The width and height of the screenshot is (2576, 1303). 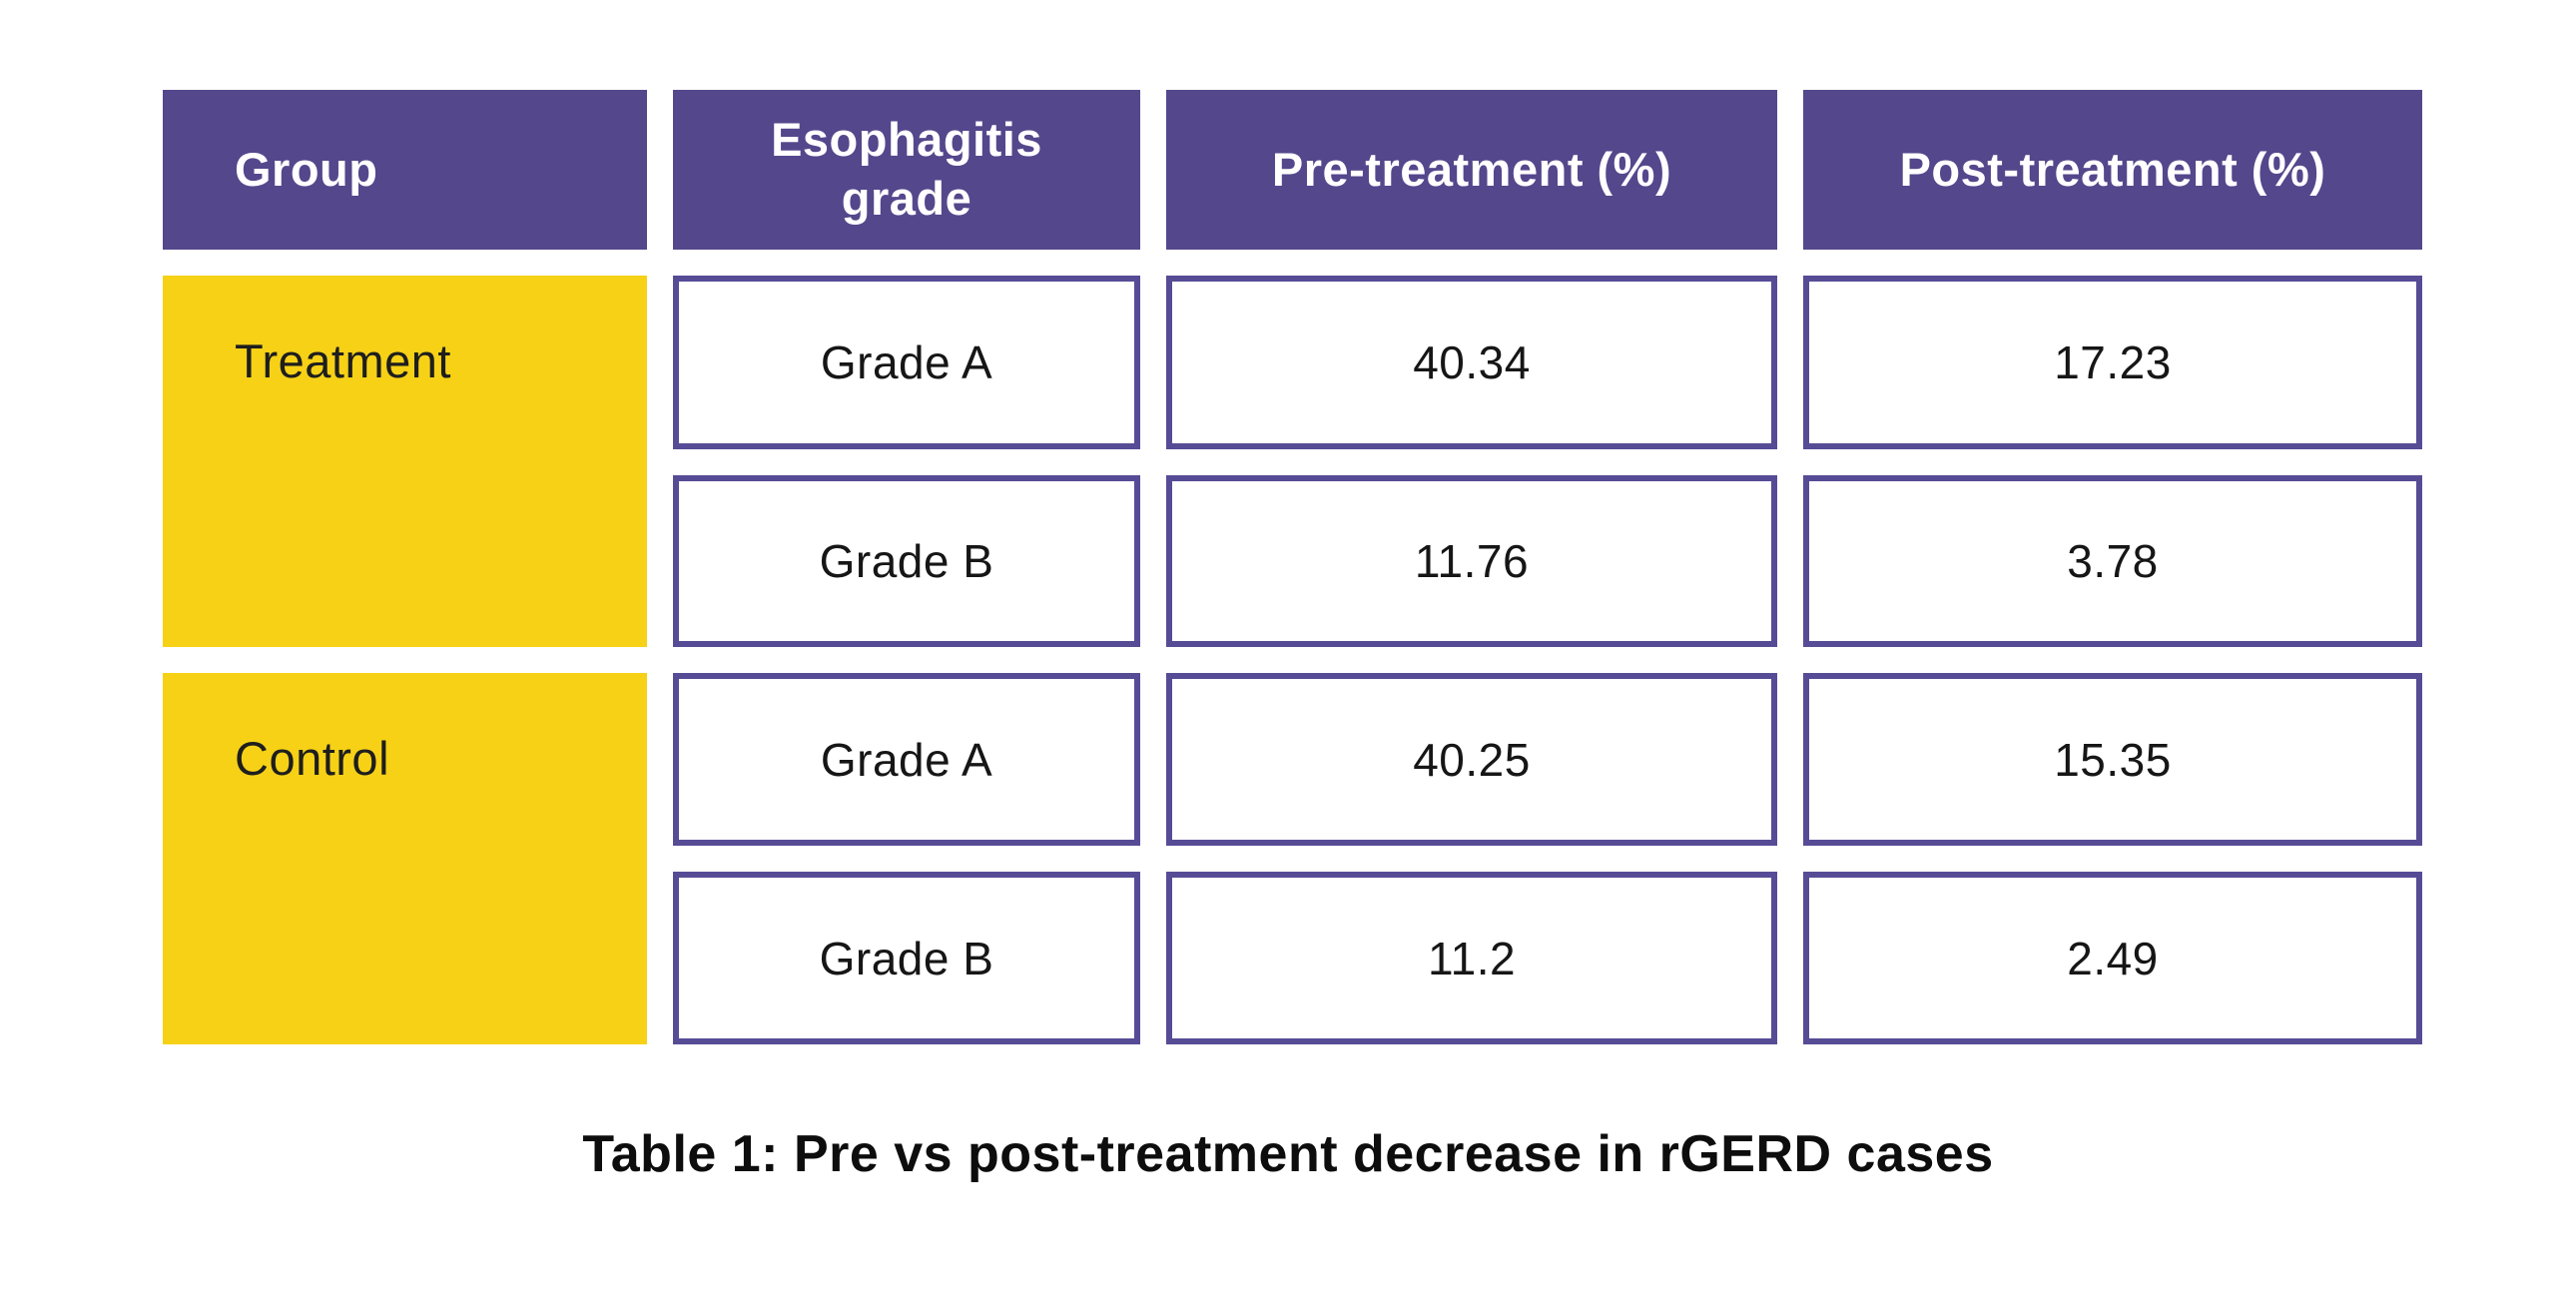 What do you see at coordinates (906, 759) in the screenshot?
I see `control-grade-a-cell: Grade A` at bounding box center [906, 759].